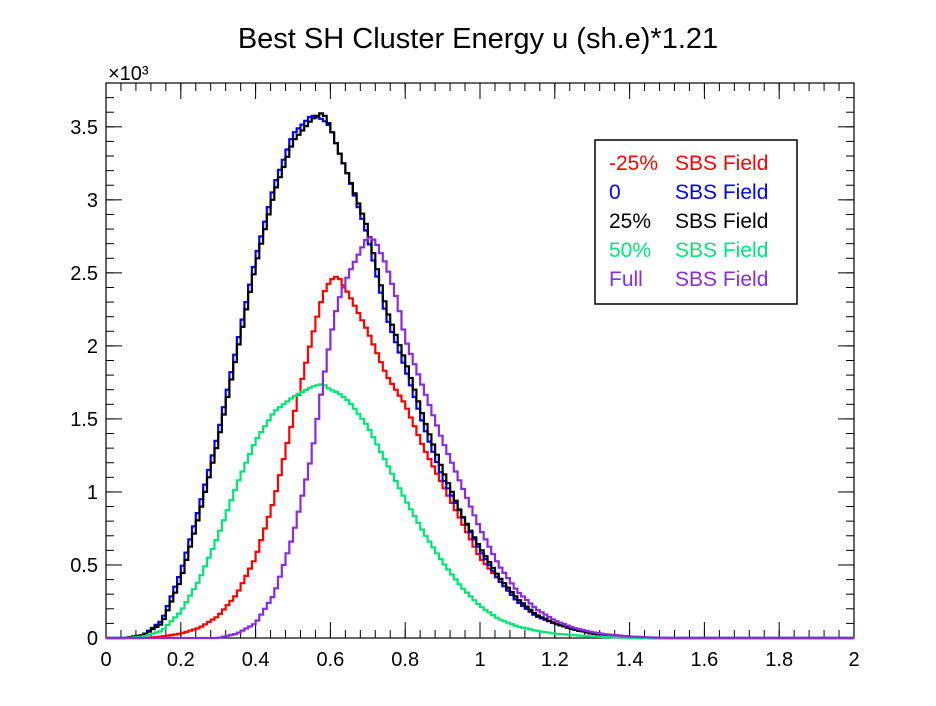  Describe the element at coordinates (92, 493) in the screenshot. I see `y-tick-label: 1` at that location.